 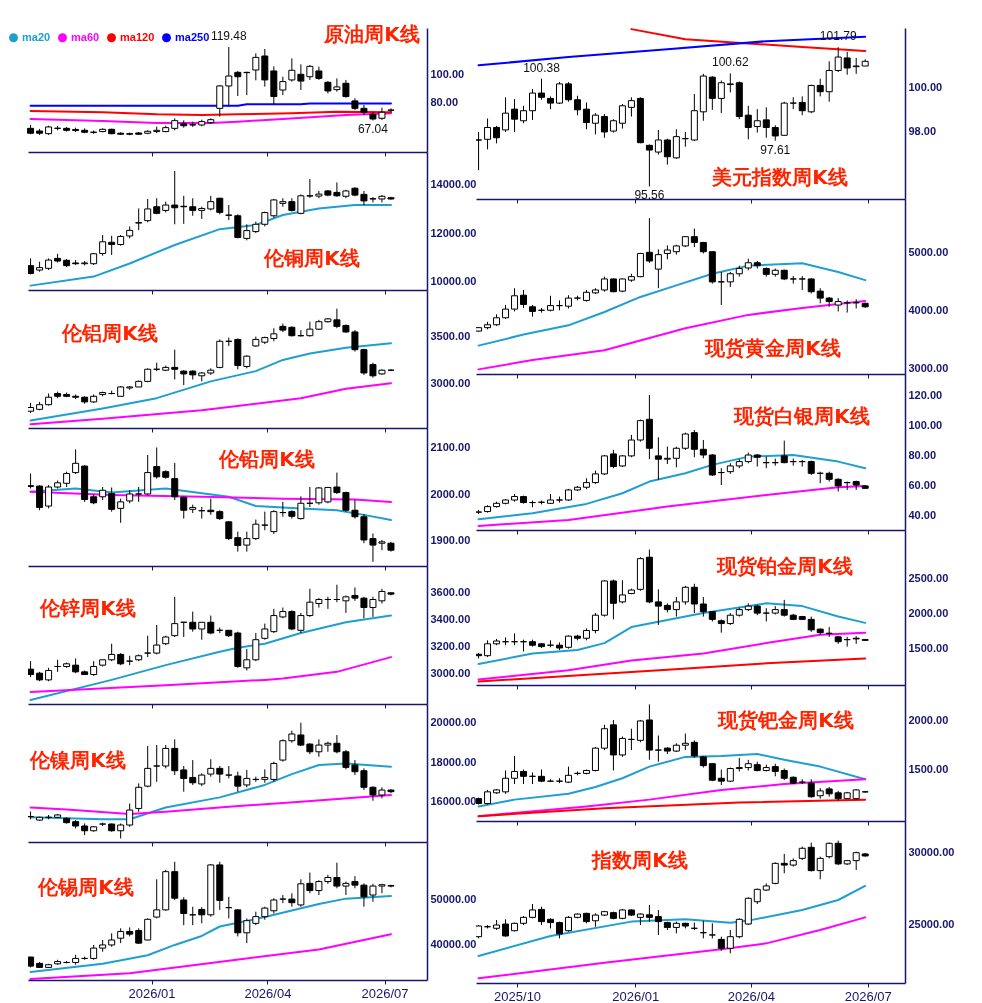 What do you see at coordinates (931, 852) in the screenshot?
I see `y-tick-label: 30000.00` at bounding box center [931, 852].